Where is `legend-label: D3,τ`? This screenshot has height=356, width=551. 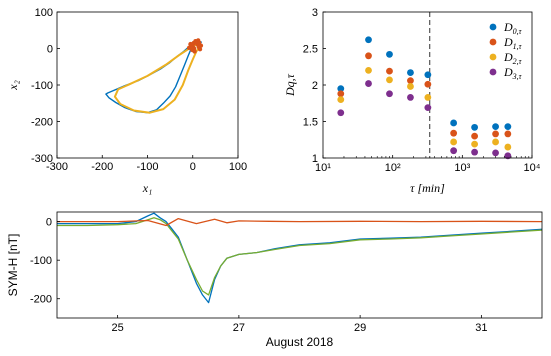
legend-label: D3,τ is located at coordinates (513, 73).